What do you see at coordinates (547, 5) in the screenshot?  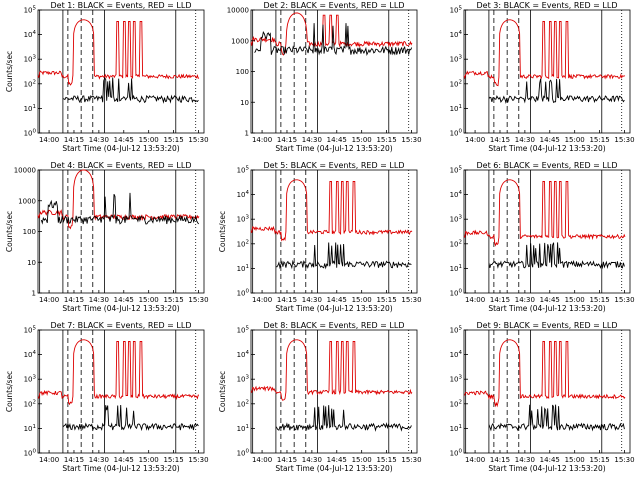 I see `panel-title: Det 3: BLACK = Events, RED = LLD` at bounding box center [547, 5].